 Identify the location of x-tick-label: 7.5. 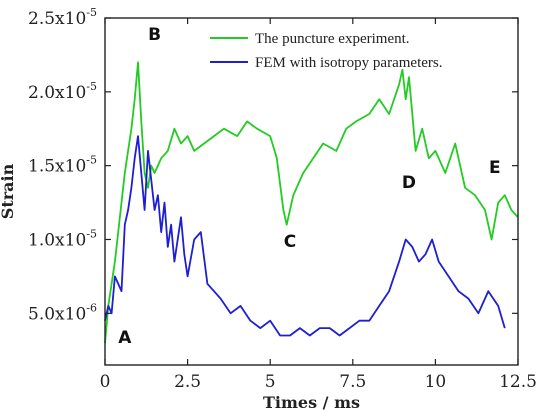
(352, 382).